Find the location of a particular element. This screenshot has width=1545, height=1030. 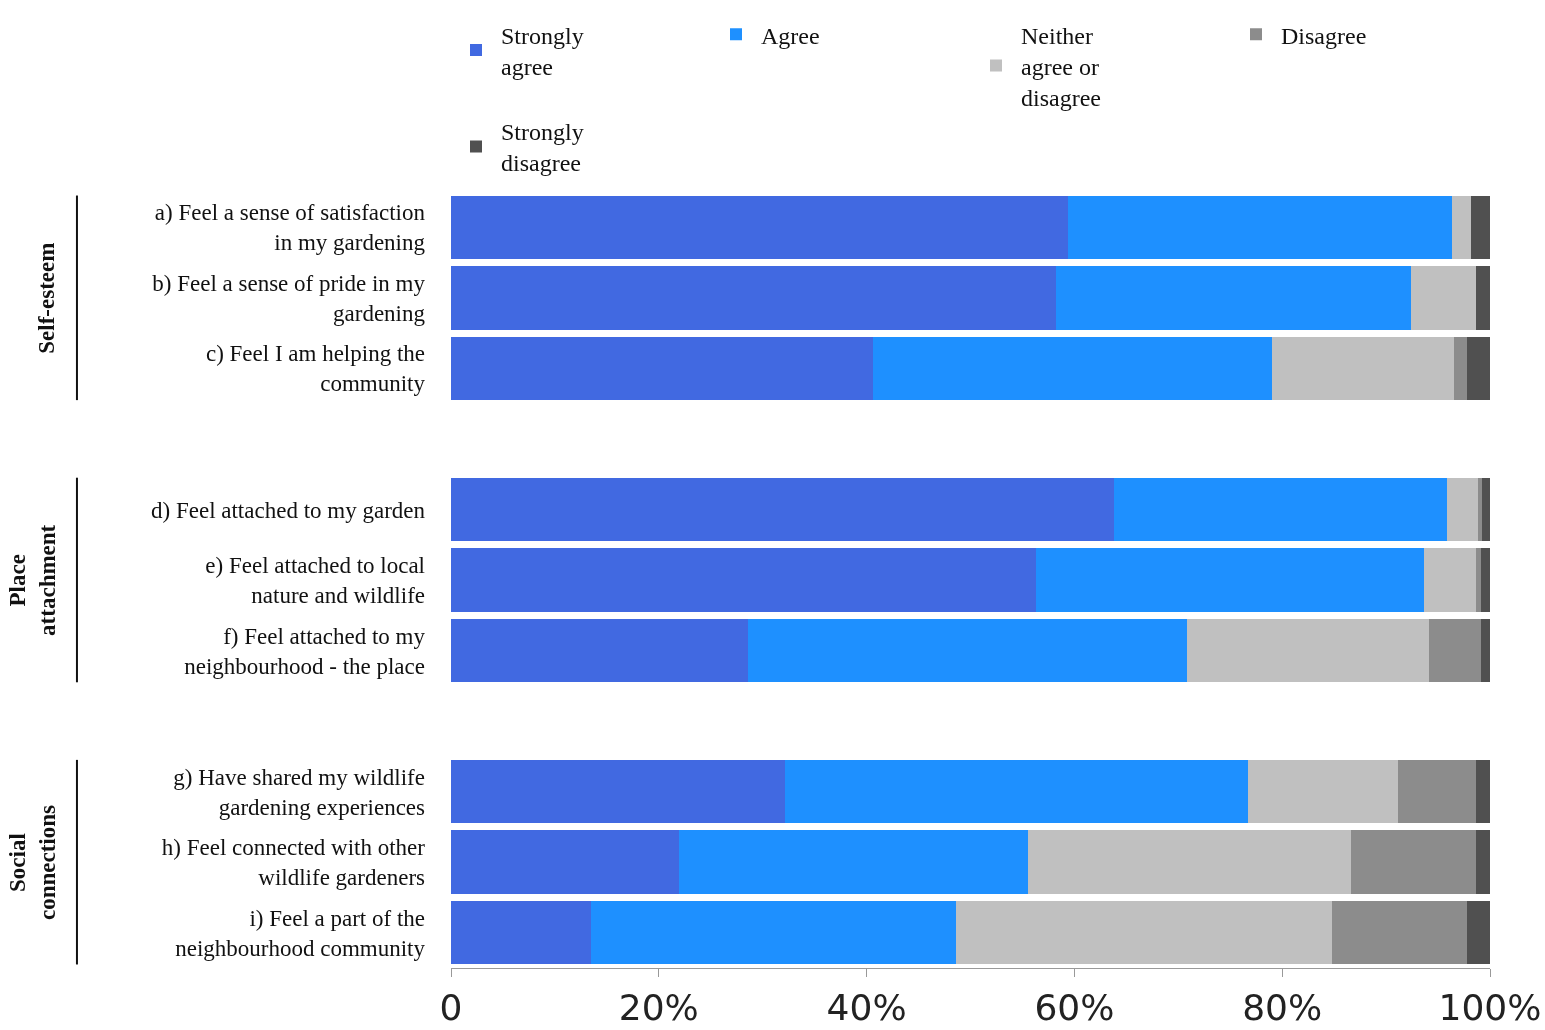

y-tick-label: b) Feel a sense of pride in my gardening is located at coordinates (289, 298).